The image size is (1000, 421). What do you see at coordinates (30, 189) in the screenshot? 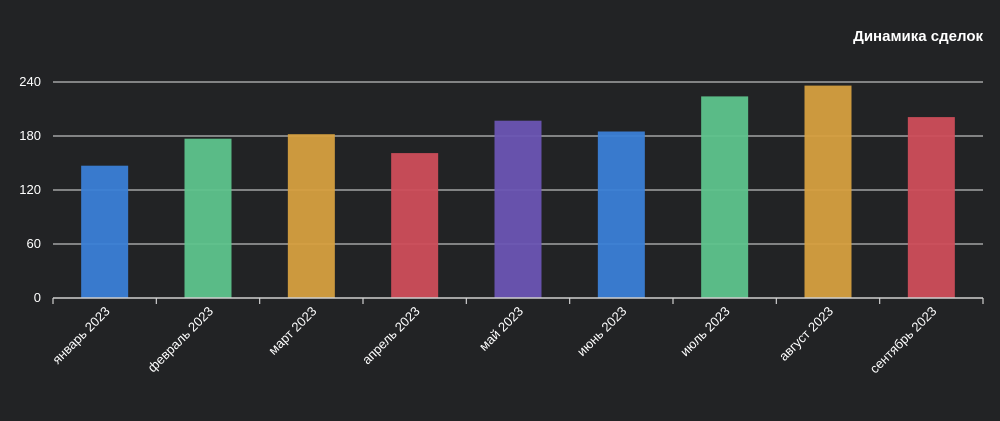
I see `y-tick-label: 120` at bounding box center [30, 189].